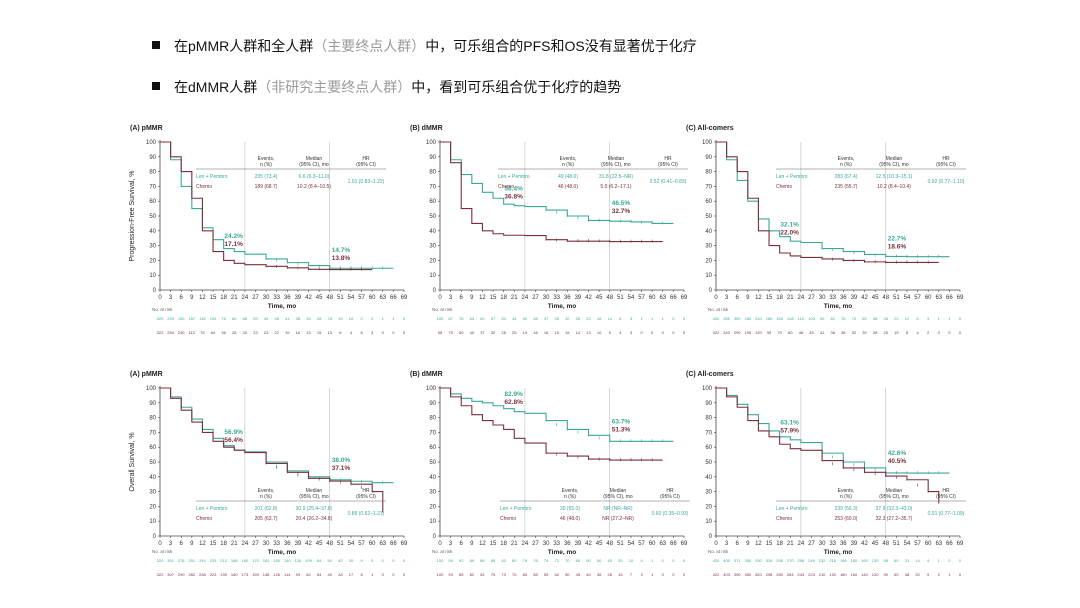 The width and height of the screenshot is (1080, 608). What do you see at coordinates (461, 560) in the screenshot?
I see `at-risk-value: 92` at bounding box center [461, 560].